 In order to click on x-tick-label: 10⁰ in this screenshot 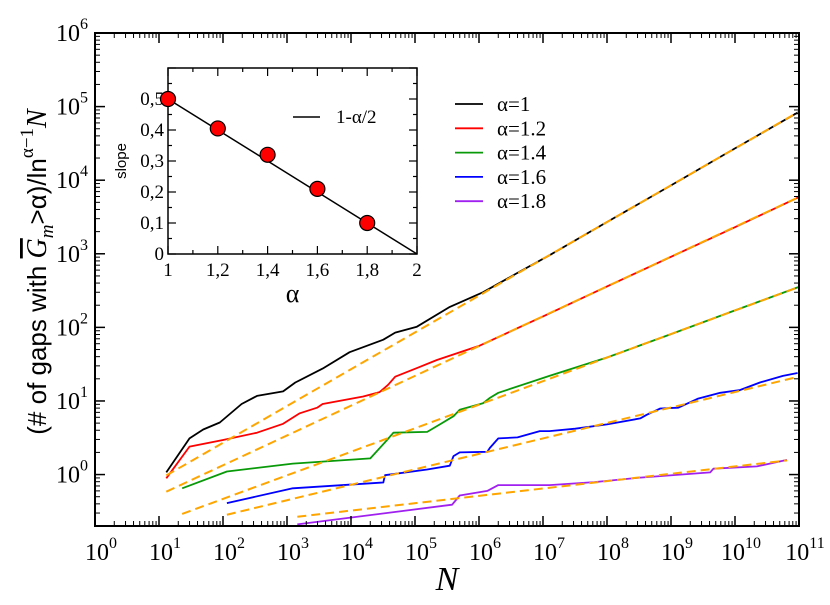, I will do `click(101, 550)`.